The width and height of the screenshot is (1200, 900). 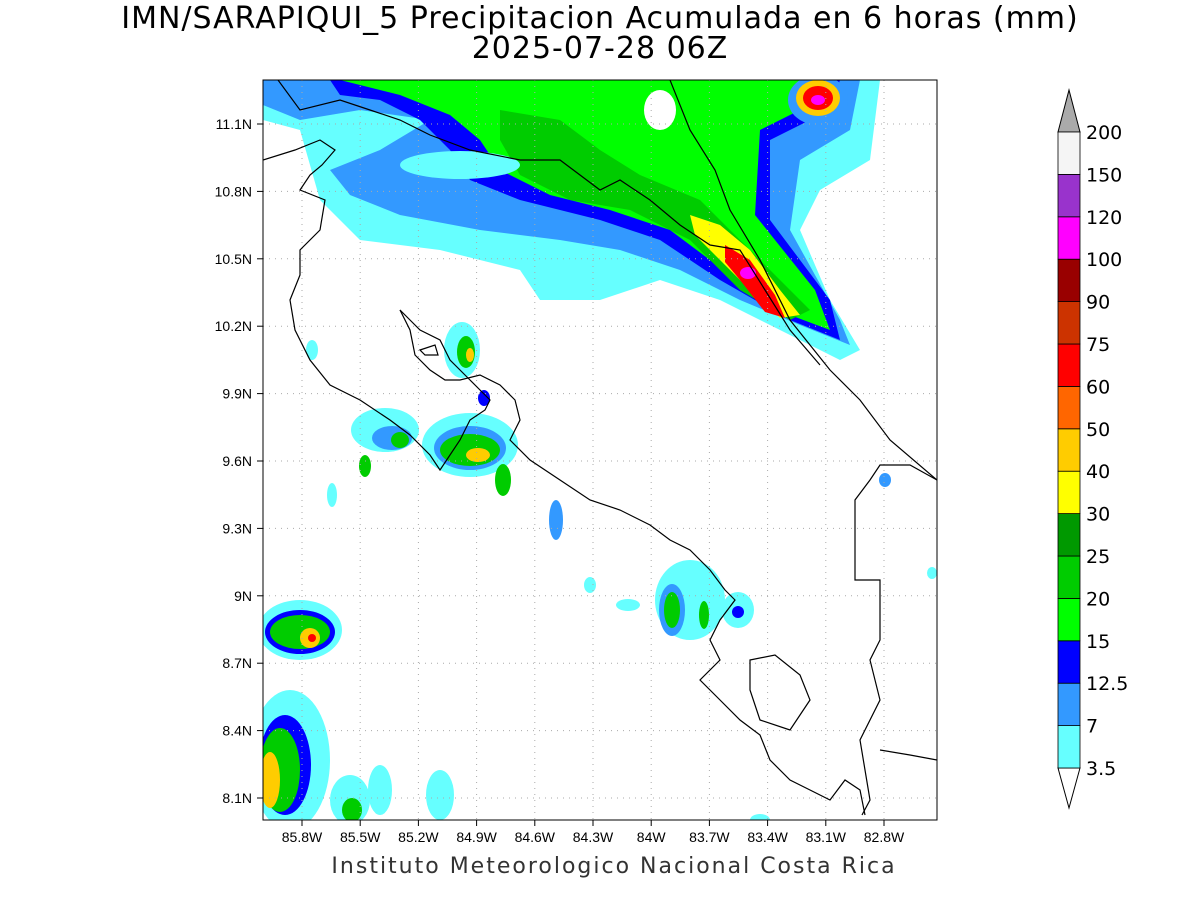 I want to click on pacific-coast-north, so click(x=377, y=305).